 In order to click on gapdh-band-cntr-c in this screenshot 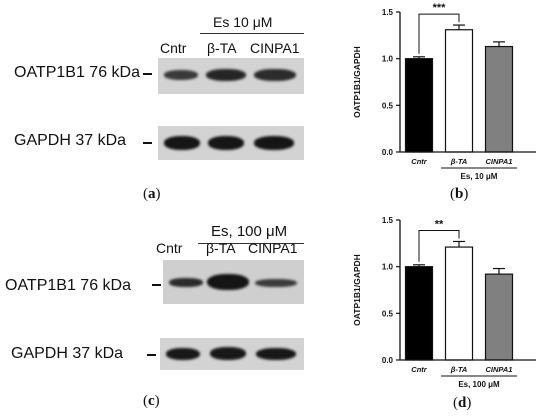, I will do `click(183, 354)`.